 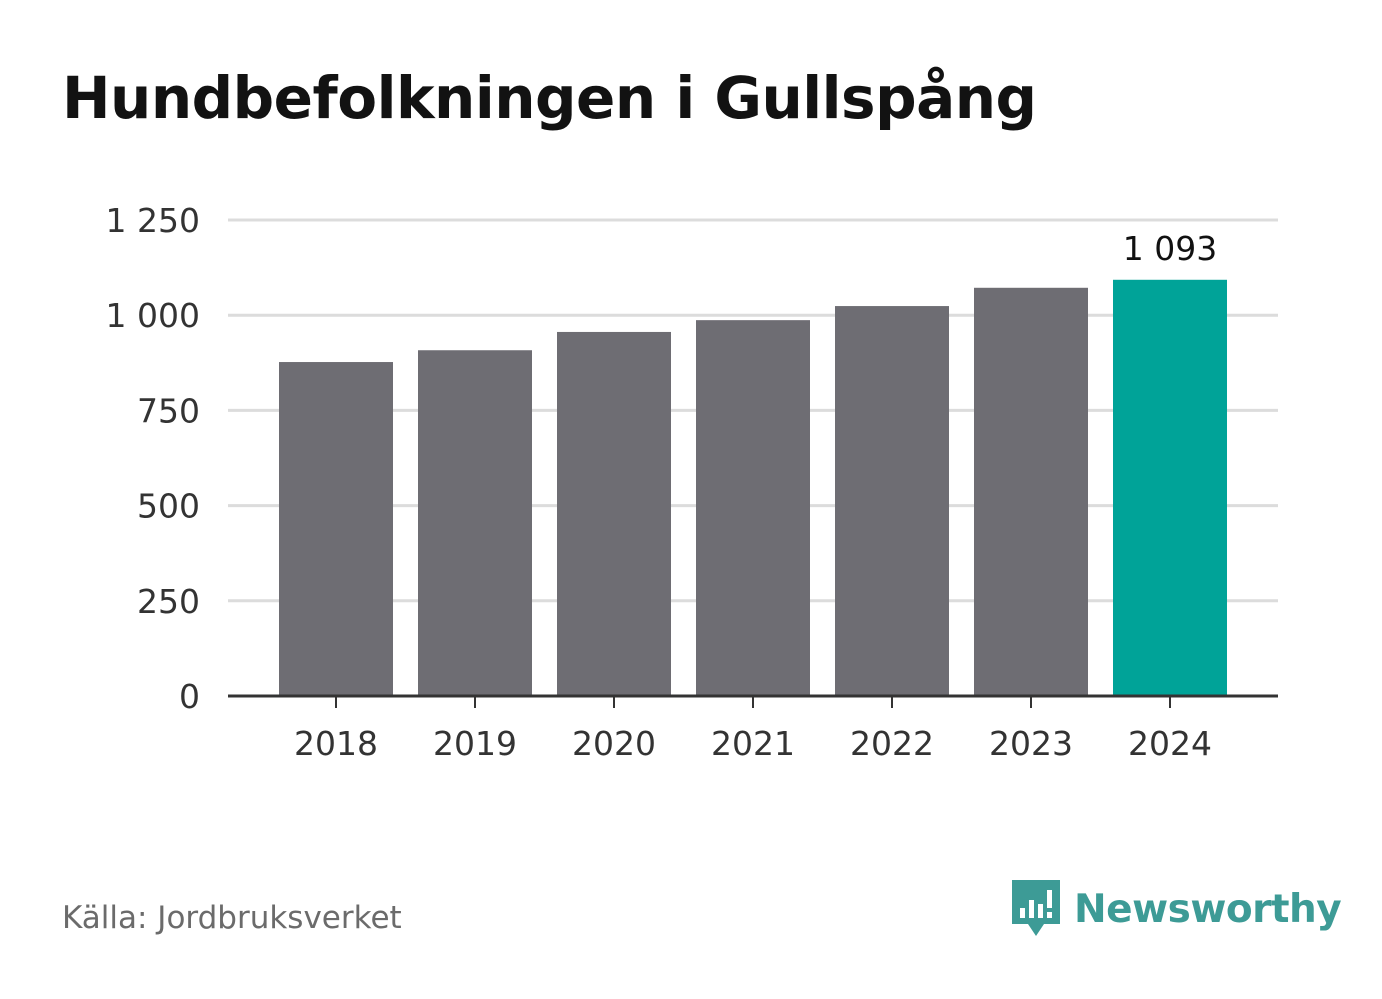 What do you see at coordinates (475, 743) in the screenshot?
I see `x-tick-label: 2019` at bounding box center [475, 743].